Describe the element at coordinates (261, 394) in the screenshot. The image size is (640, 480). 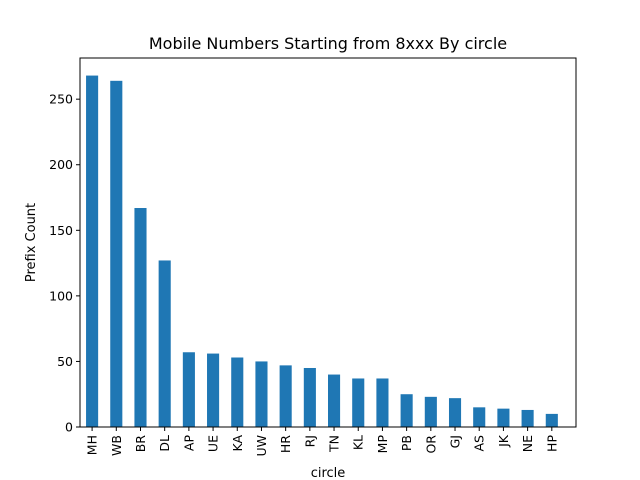
I see `bar-uw` at that location.